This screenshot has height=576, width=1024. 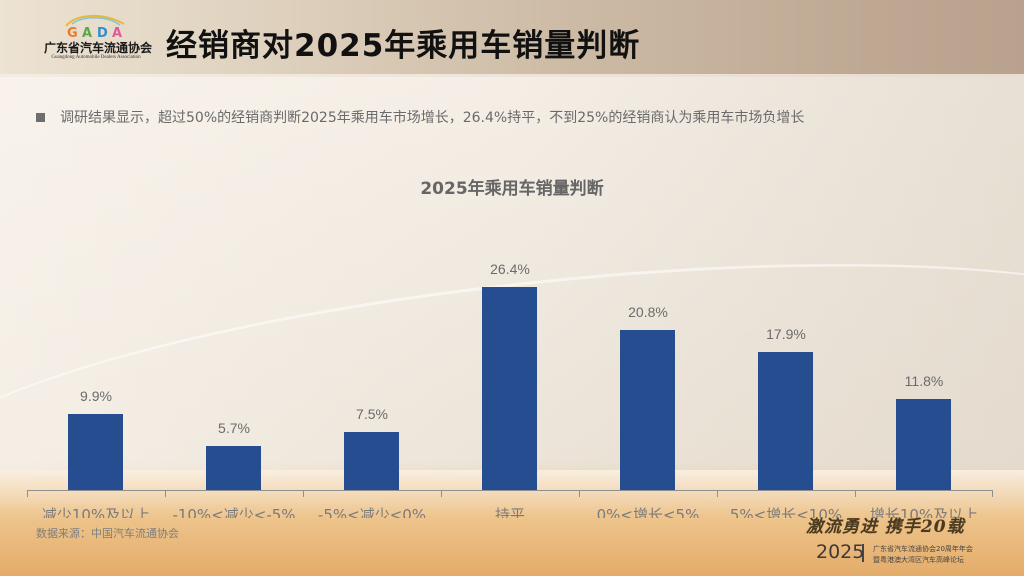 What do you see at coordinates (96, 396) in the screenshot?
I see `bar-value-label: 9.9%` at bounding box center [96, 396].